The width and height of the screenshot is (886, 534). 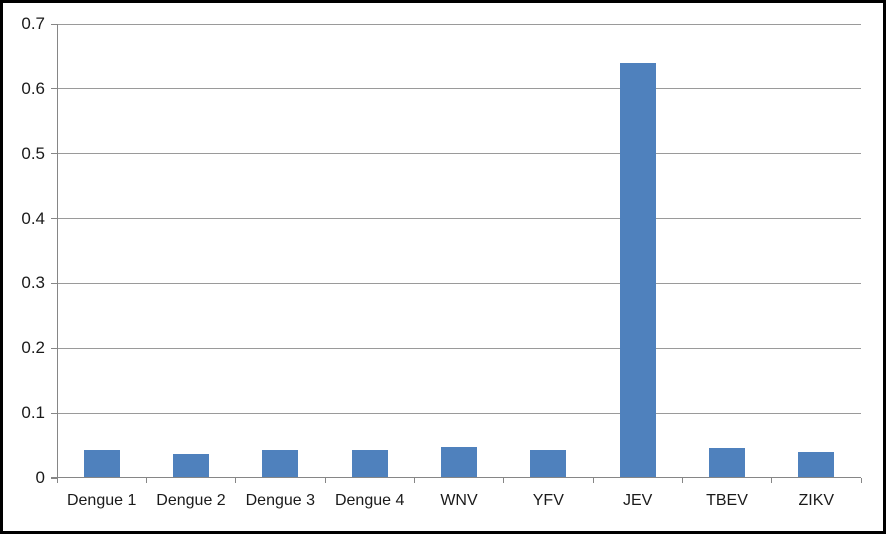 What do you see at coordinates (280, 500) in the screenshot?
I see `x-tick-label: Dengue 3` at bounding box center [280, 500].